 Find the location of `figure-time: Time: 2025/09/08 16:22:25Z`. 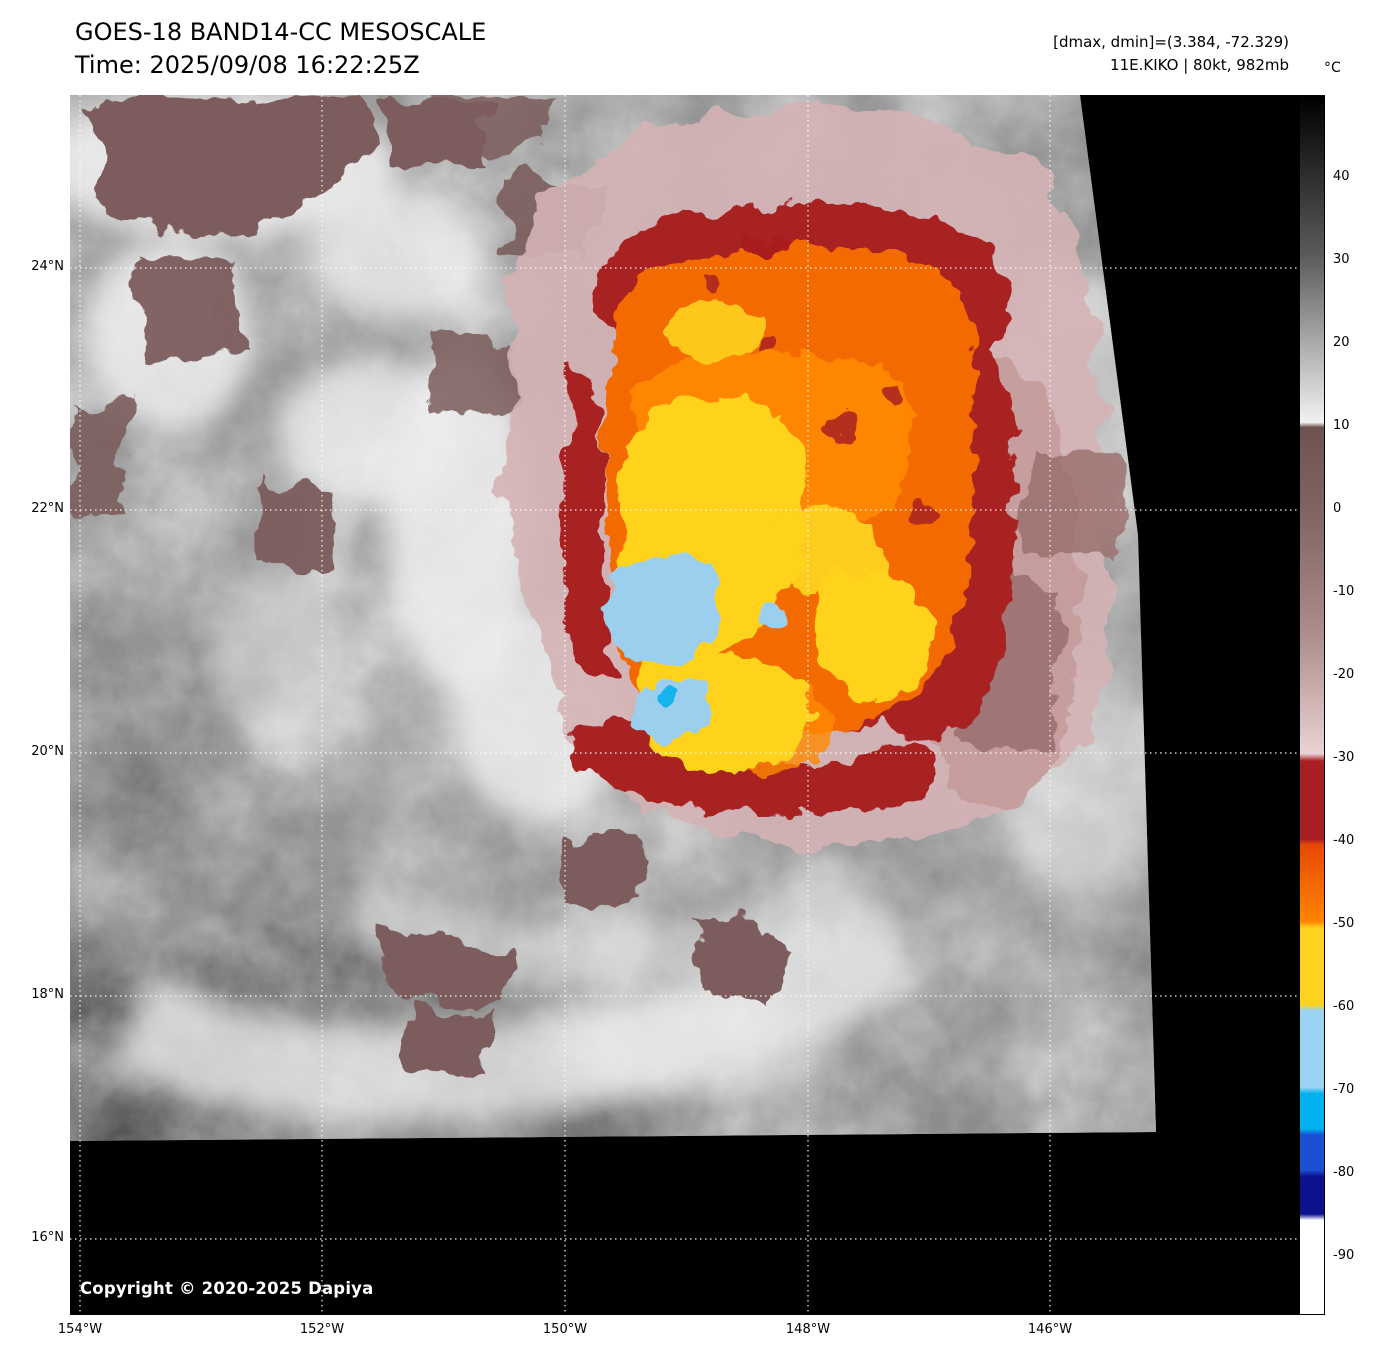

figure-time: Time: 2025/09/08 16:22:25Z is located at coordinates (247, 65).